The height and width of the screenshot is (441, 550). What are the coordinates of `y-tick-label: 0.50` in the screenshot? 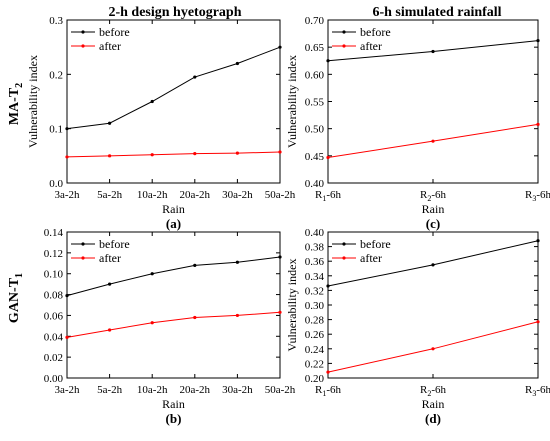 It's located at (315, 130).